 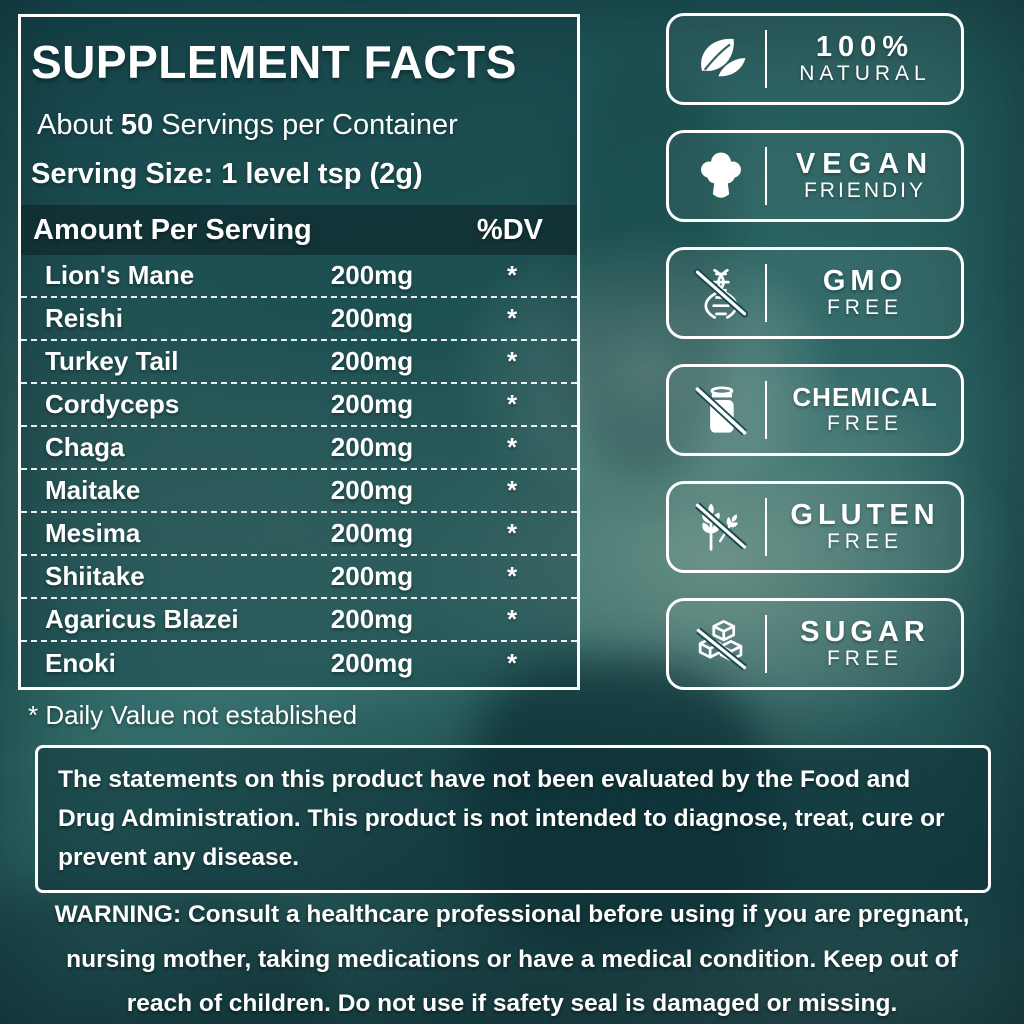 What do you see at coordinates (299, 448) in the screenshot?
I see `table-row: Chaga 200mg *` at bounding box center [299, 448].